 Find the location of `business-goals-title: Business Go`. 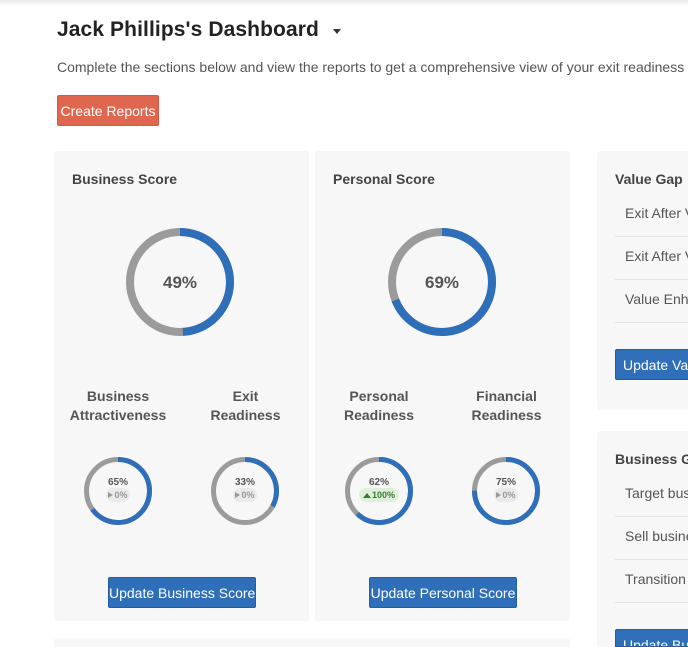

business-goals-title: Business Go is located at coordinates (651, 459).